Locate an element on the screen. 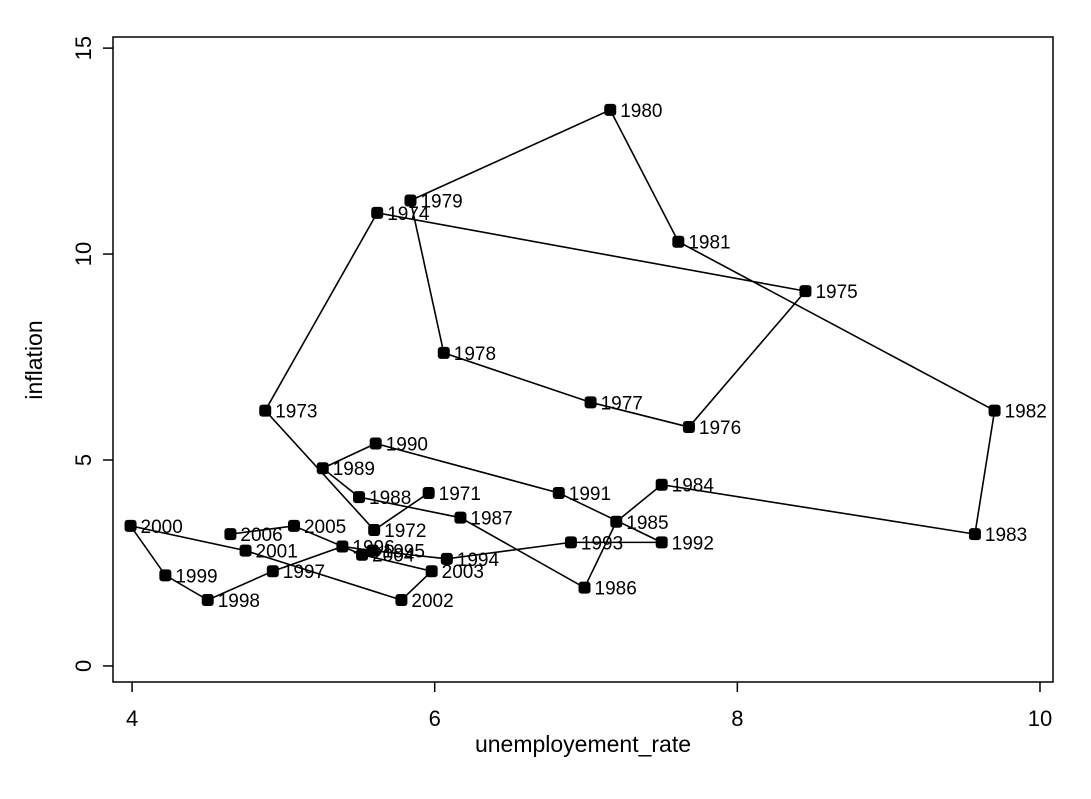 Image resolution: width=1091 pixels, height=799 pixels. point-label: 1981 is located at coordinates (709, 243).